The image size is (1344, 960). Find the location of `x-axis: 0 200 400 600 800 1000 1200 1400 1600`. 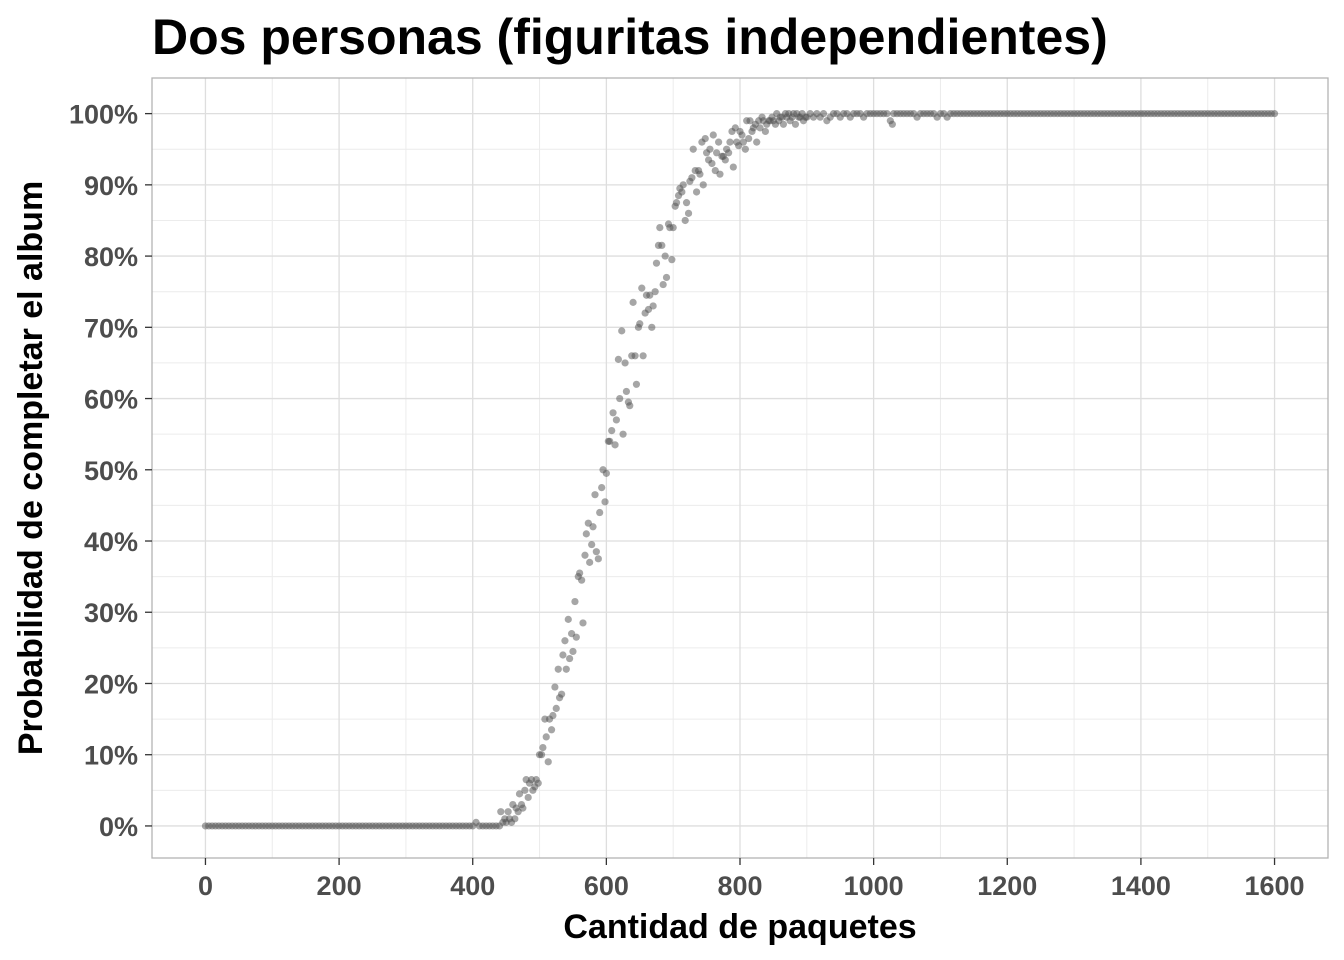

x-axis: 0 200 400 600 800 1000 1200 1400 1600 is located at coordinates (751, 879).